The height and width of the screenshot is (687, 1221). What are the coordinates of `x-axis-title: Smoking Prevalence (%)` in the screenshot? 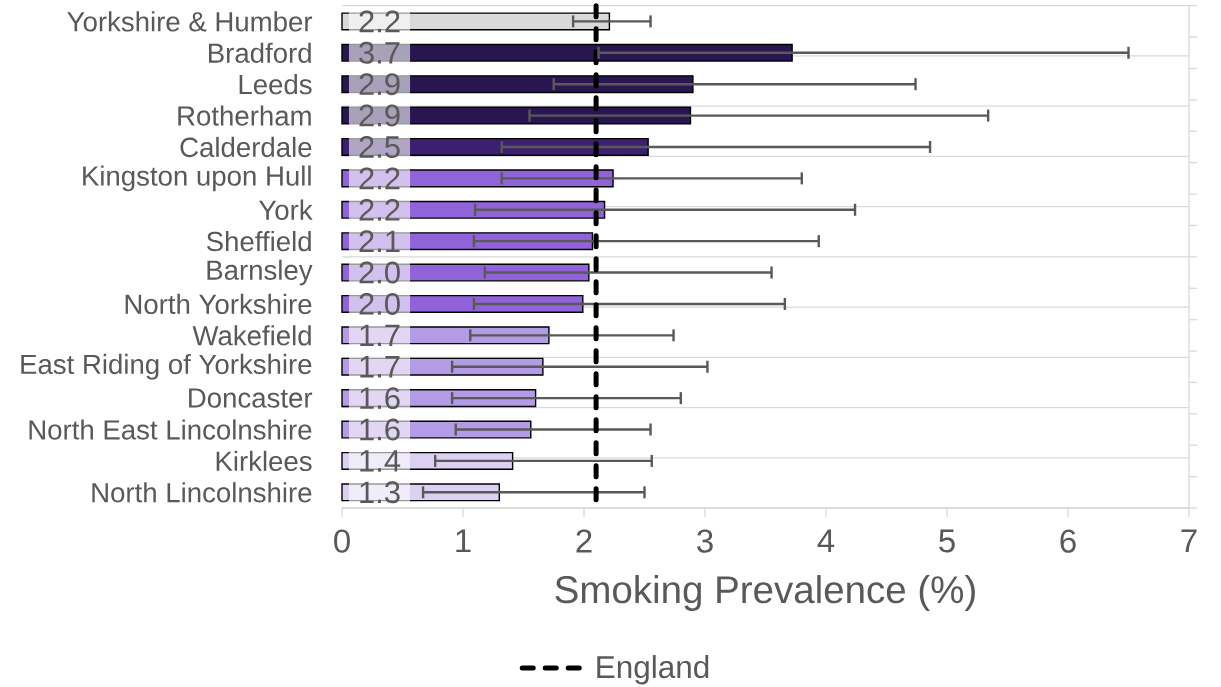 It's located at (765, 593).